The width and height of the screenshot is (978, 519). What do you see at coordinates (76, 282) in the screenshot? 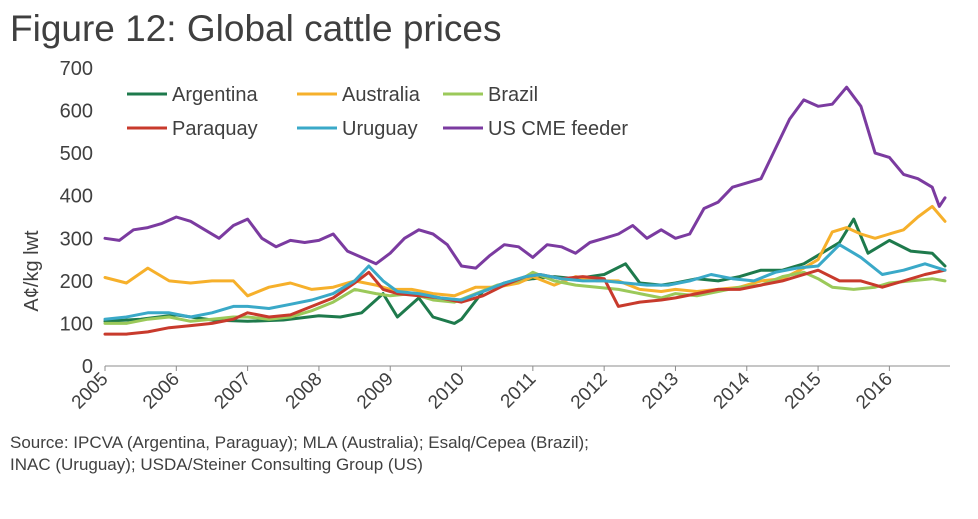
I see `y-tick-label: 200` at bounding box center [76, 282].